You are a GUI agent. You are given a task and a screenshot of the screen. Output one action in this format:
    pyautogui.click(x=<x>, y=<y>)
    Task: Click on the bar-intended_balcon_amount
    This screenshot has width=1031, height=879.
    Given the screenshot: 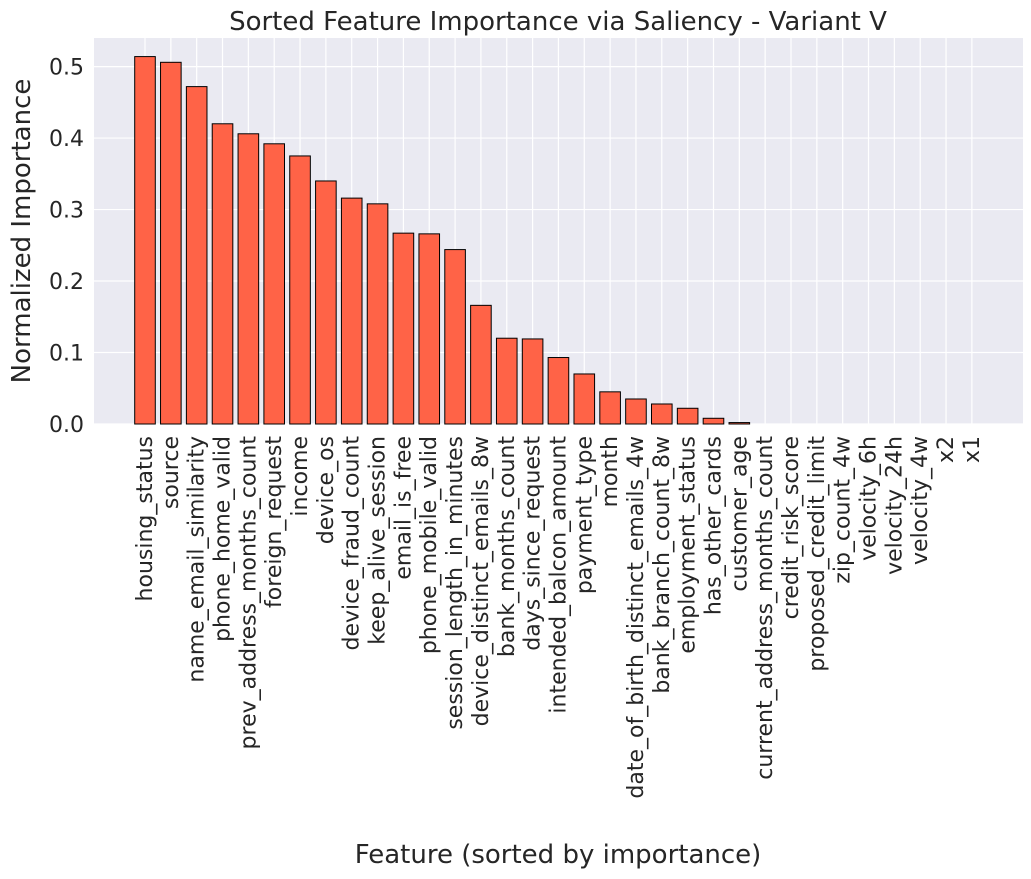 What is the action you would take?
    pyautogui.click(x=558, y=391)
    